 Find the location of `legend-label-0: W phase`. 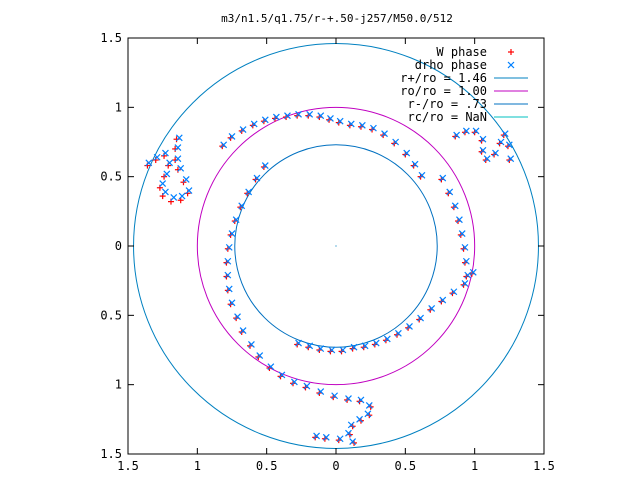

legend-label-0: W phase is located at coordinates (461, 52).